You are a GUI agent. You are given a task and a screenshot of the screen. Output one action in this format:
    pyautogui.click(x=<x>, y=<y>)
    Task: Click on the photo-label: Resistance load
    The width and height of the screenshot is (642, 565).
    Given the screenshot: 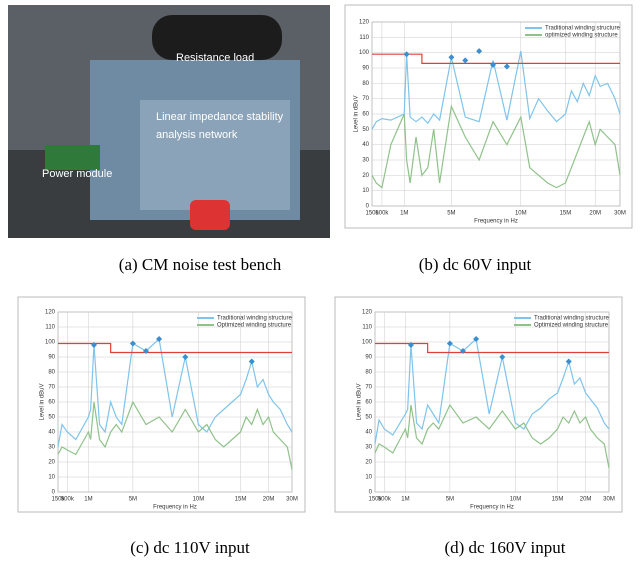 What is the action you would take?
    pyautogui.click(x=215, y=58)
    